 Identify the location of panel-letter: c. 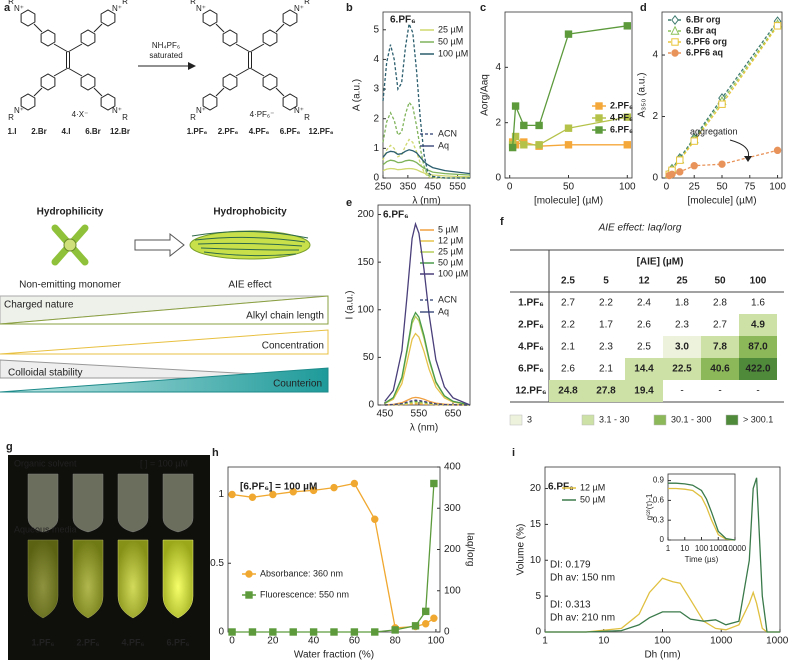
(483, 8).